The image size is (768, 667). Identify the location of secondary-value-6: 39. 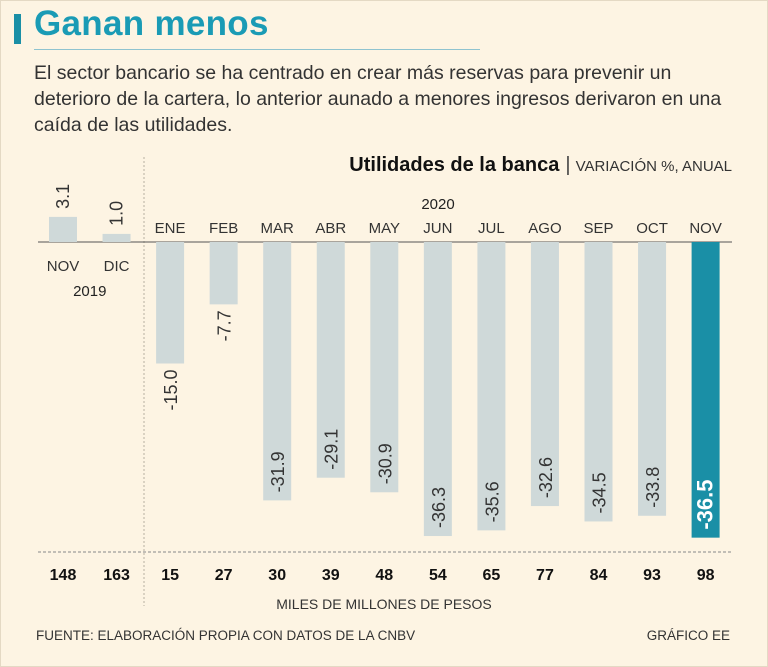
(331, 575).